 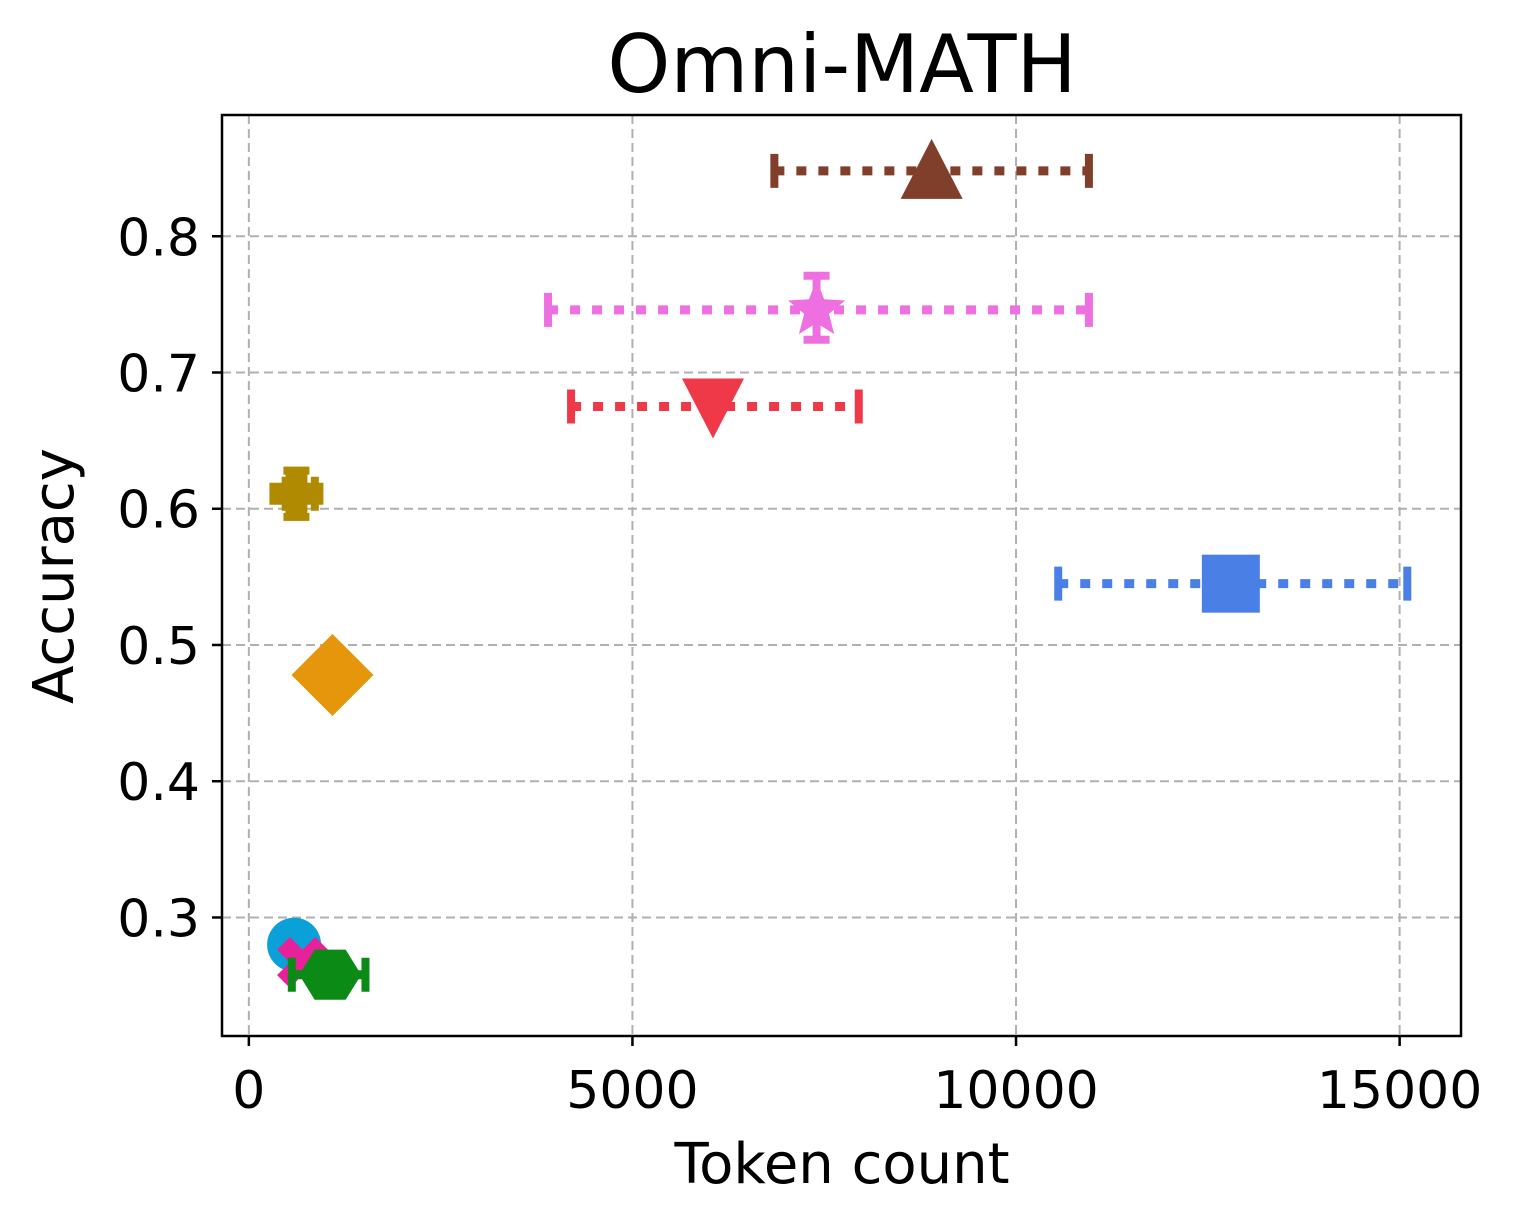 I want to click on x-tick-label: 10000, so click(x=1015, y=1091).